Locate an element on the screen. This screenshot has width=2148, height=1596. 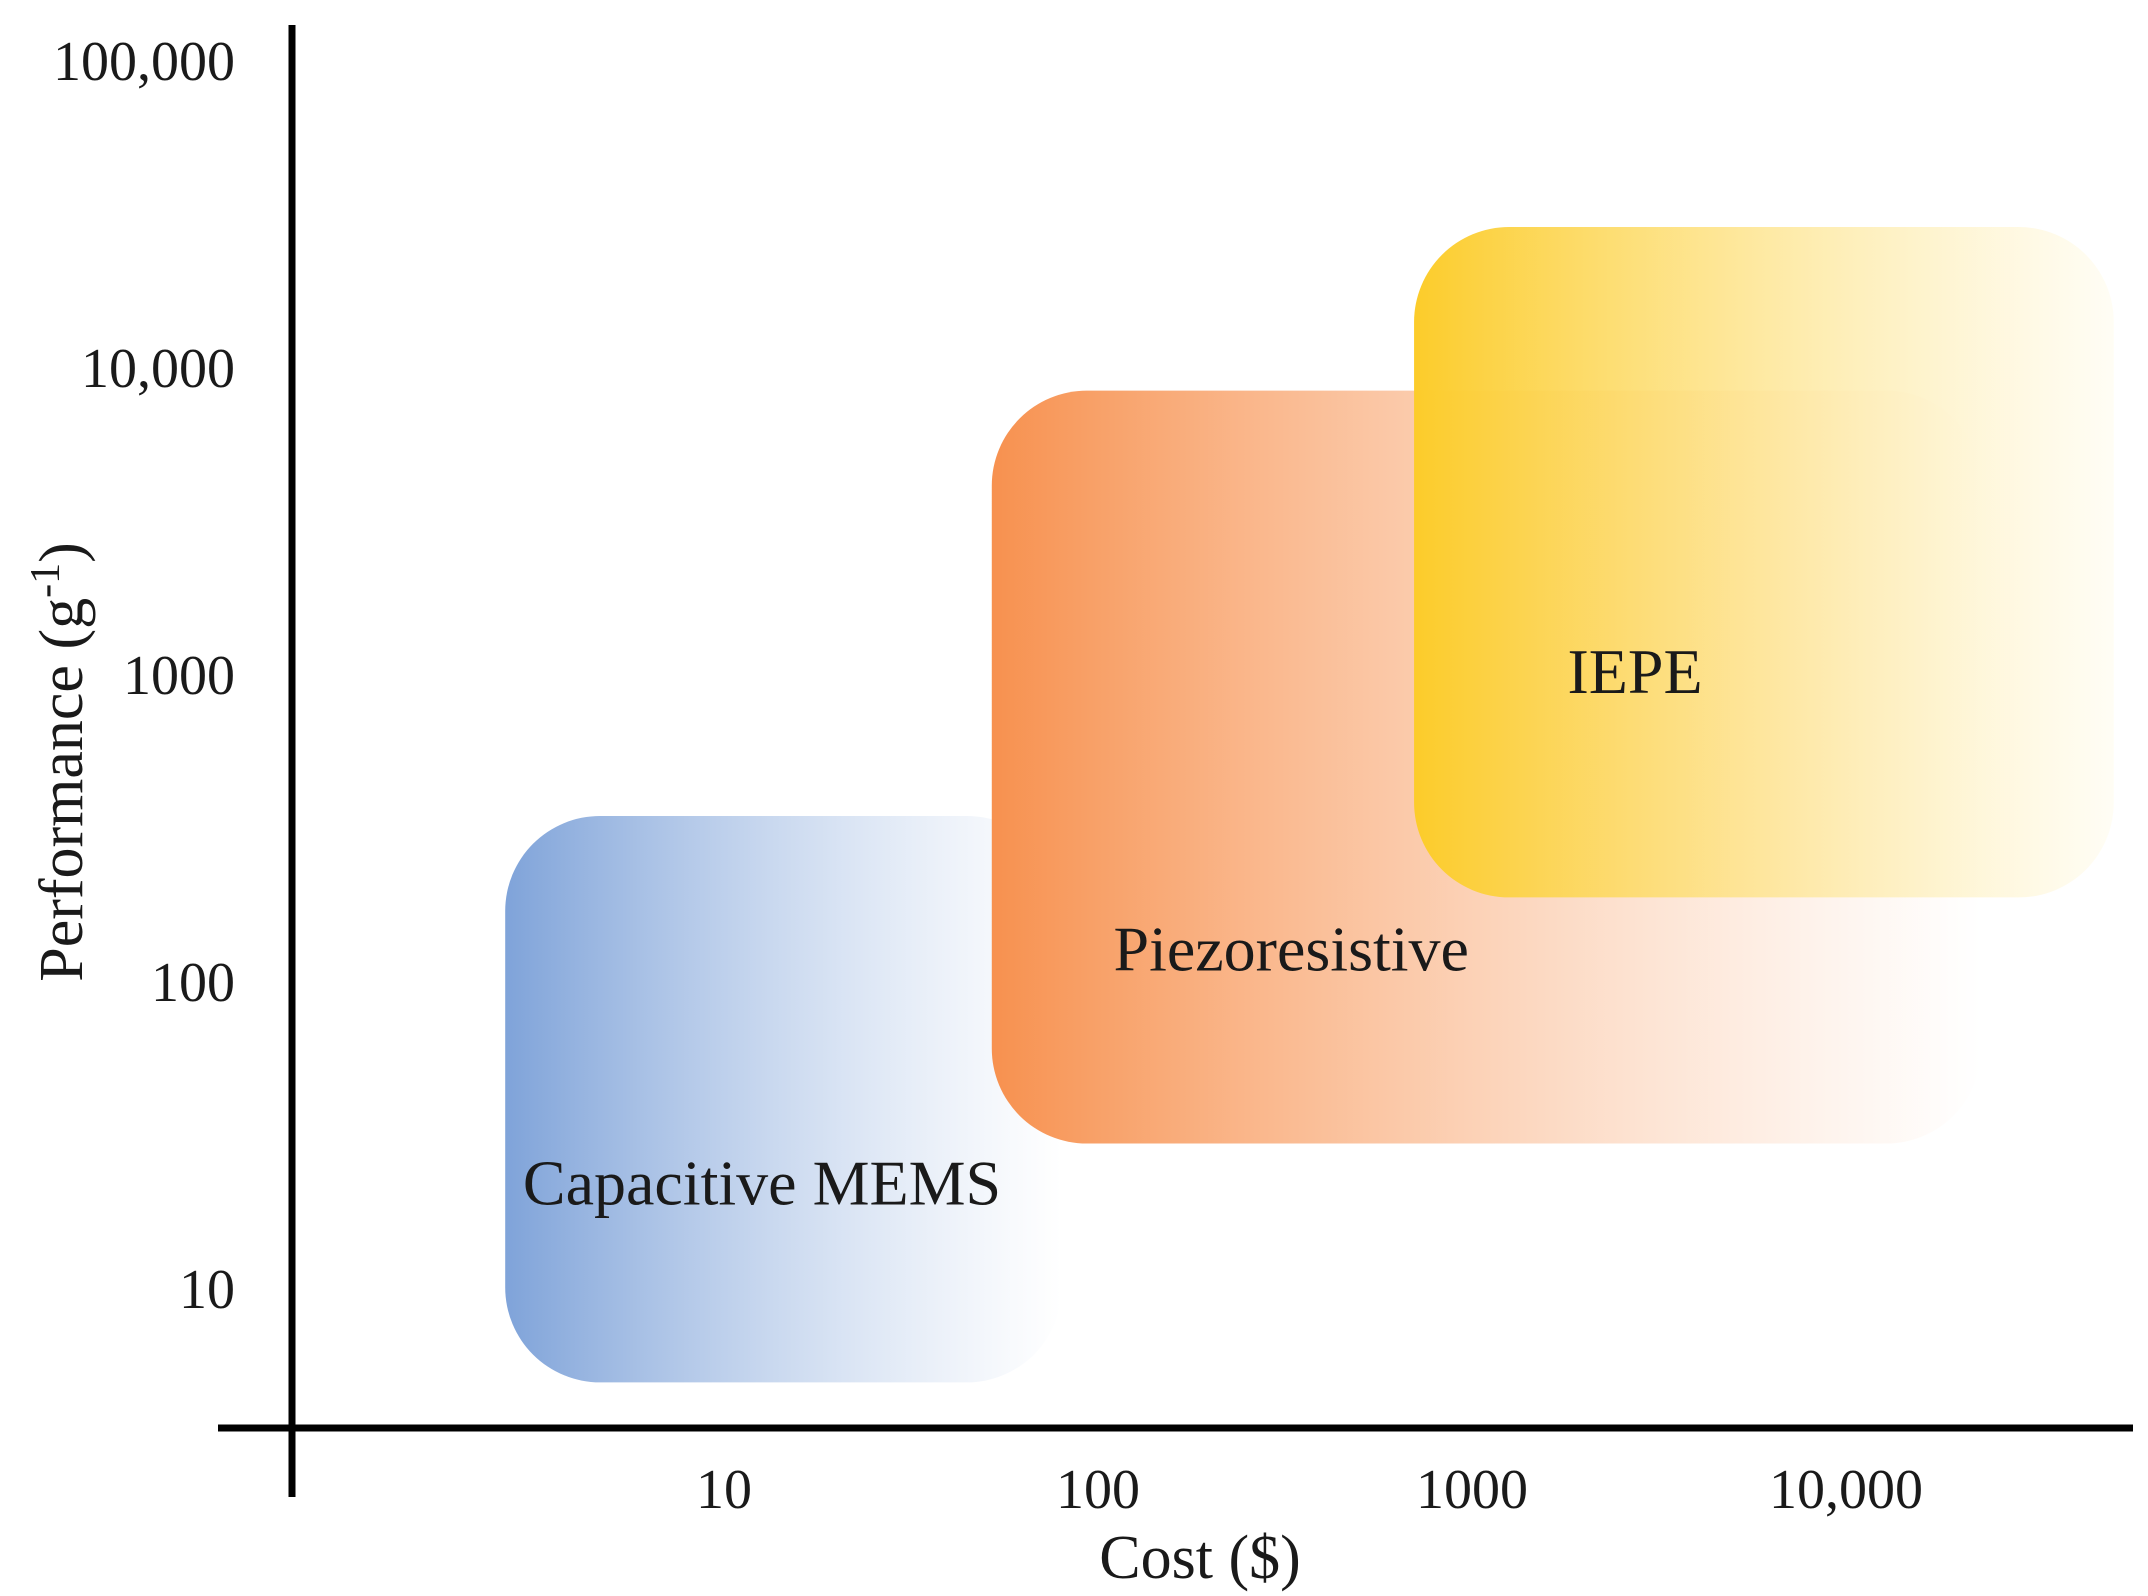
region-capacitive-mems is located at coordinates (783, 1099).